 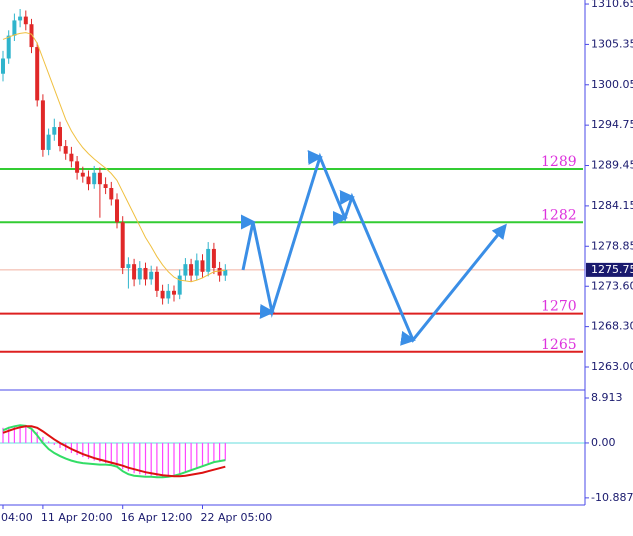 I want to click on y-tick-label: 1268.30, so click(x=612, y=326).